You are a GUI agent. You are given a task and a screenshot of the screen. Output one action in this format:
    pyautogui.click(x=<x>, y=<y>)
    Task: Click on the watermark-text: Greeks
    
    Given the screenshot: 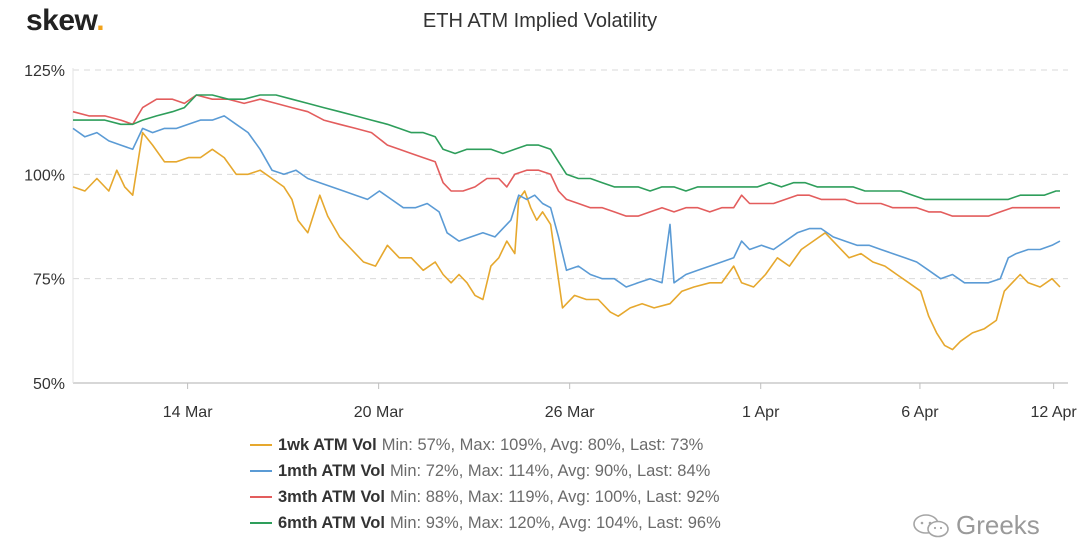 What is the action you would take?
    pyautogui.click(x=998, y=525)
    